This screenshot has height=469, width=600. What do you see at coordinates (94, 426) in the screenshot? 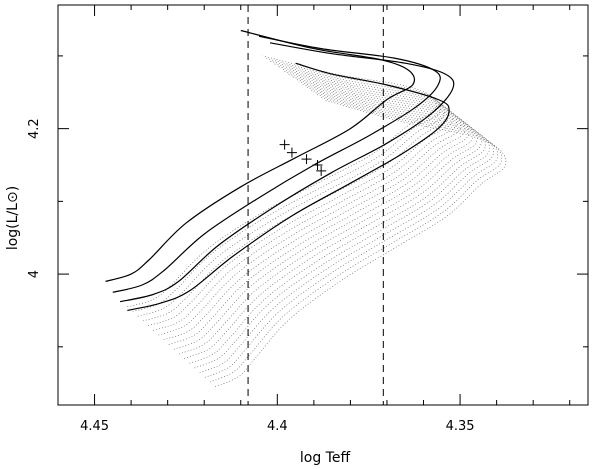
I see `x-tick-label: 4.45` at bounding box center [94, 426].